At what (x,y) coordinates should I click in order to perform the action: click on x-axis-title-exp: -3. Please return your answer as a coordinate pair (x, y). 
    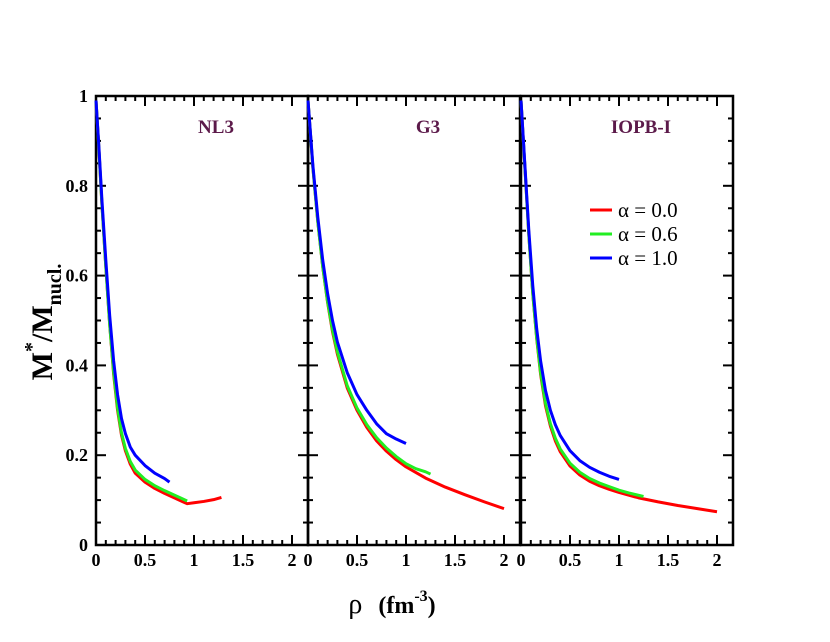
    Looking at the image, I should click on (420, 596).